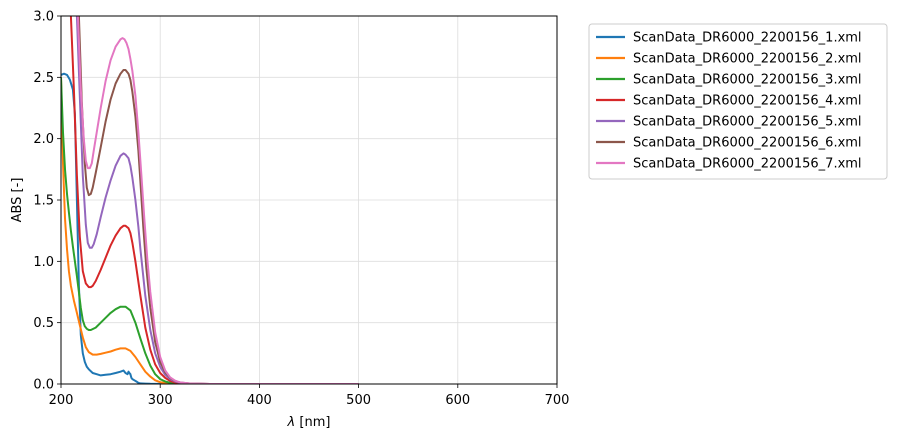  What do you see at coordinates (312, 422) in the screenshot?
I see `x-axis-label-unit: [nm]` at bounding box center [312, 422].